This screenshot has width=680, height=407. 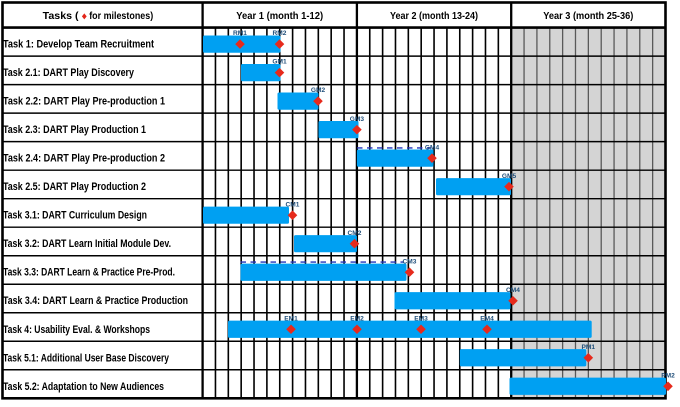 What do you see at coordinates (318, 90) in the screenshot?
I see `svg-text: GM2` at bounding box center [318, 90].